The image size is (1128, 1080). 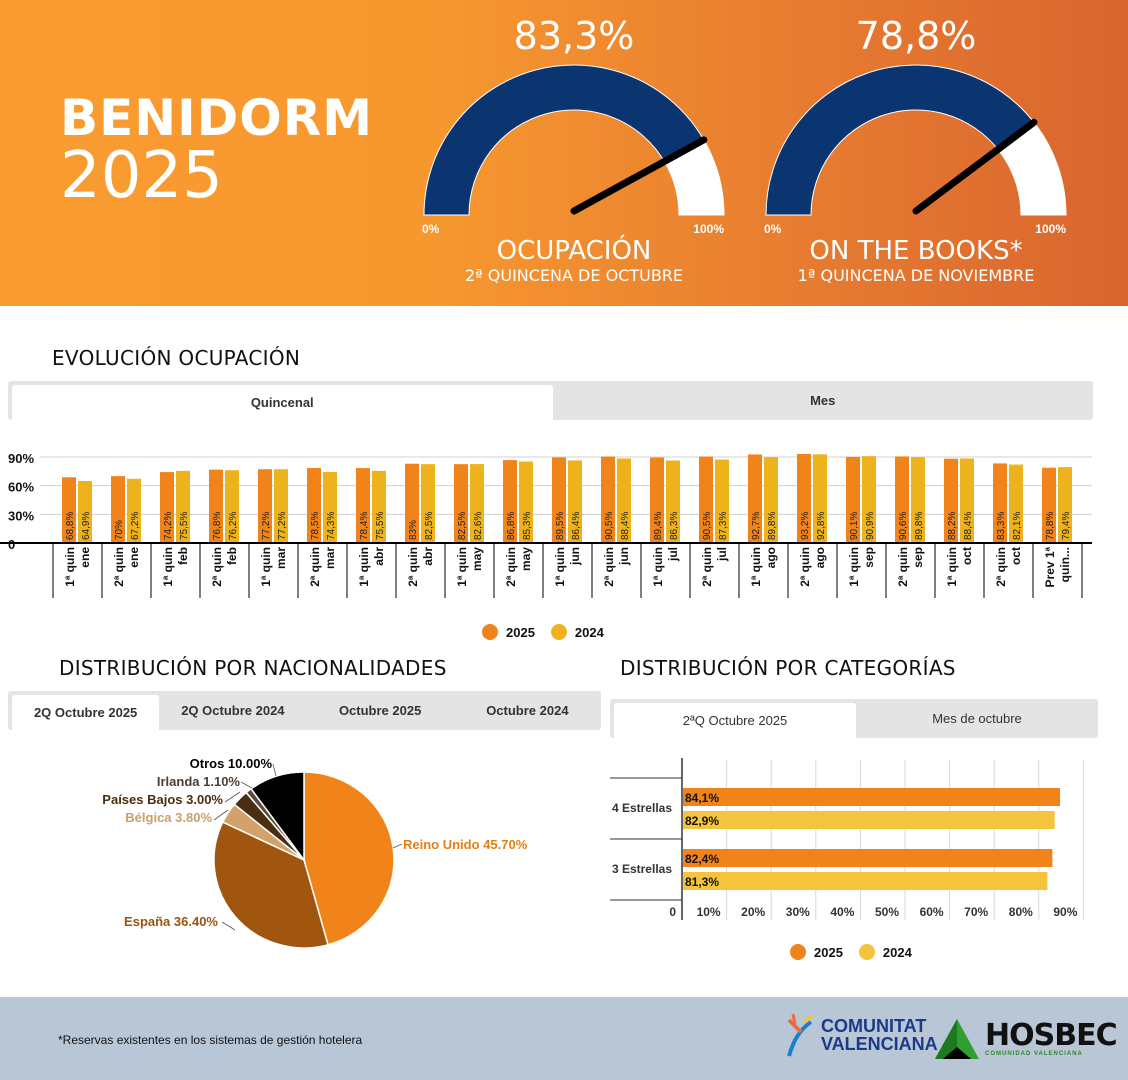 What do you see at coordinates (702, 859) in the screenshot?
I see `svg-text: 82,4%` at bounding box center [702, 859].